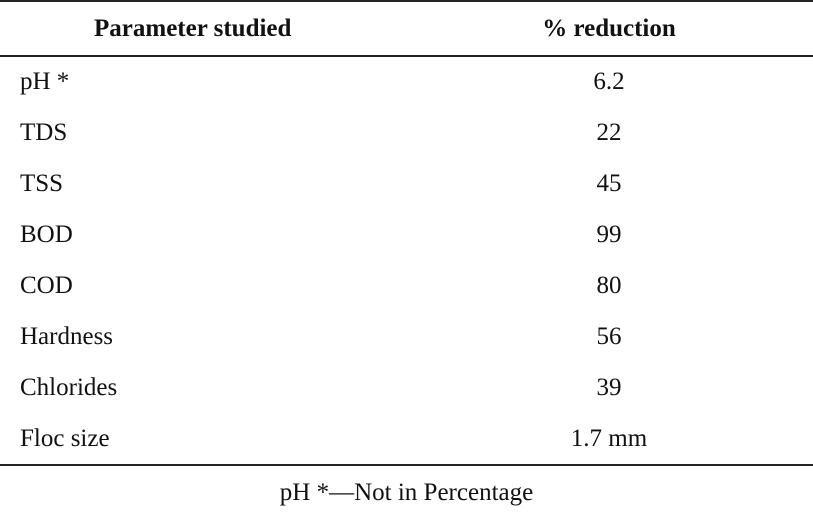 This screenshot has height=521, width=813. I want to click on reduction-cell: 39, so click(609, 387).